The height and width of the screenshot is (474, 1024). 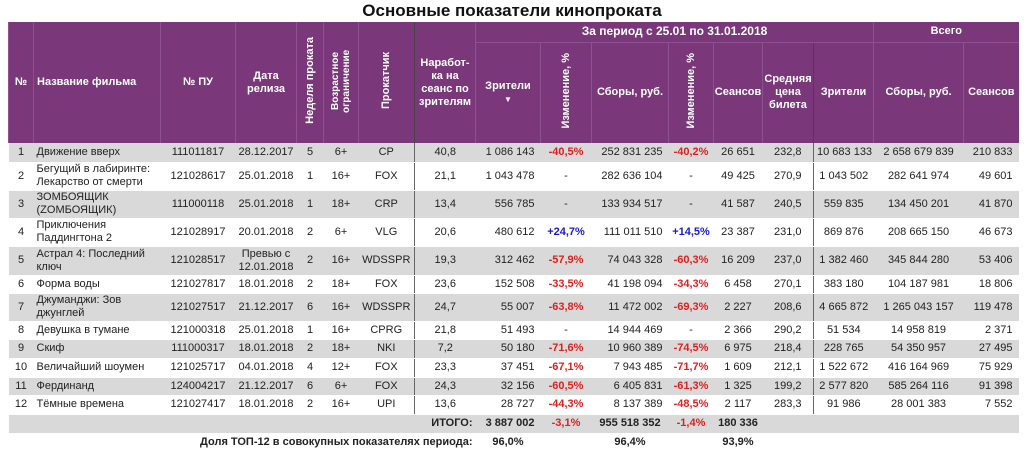 I want to click on cell-total-viewers: 1 043 502, so click(x=843, y=176).